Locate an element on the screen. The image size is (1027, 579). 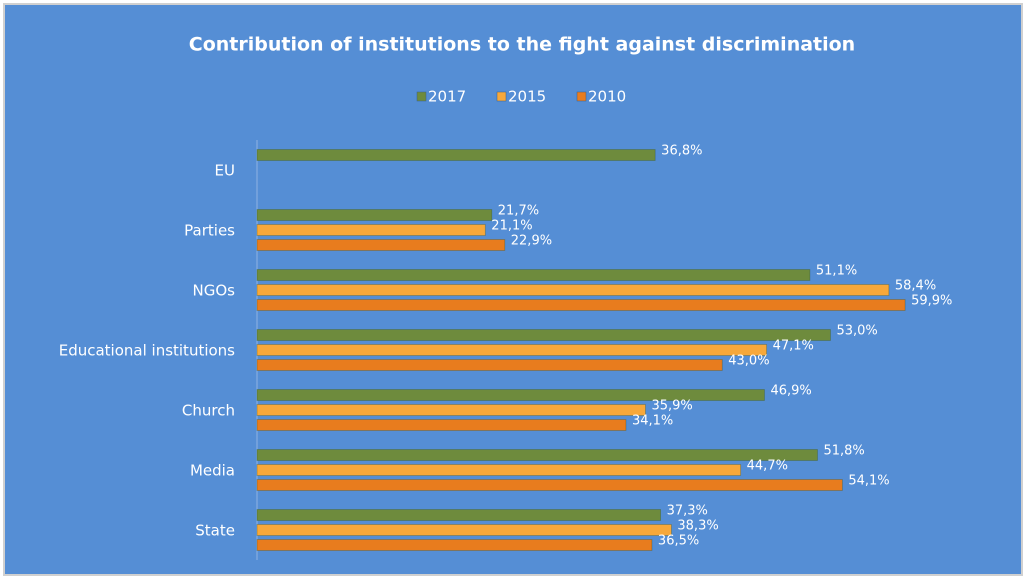
data-label: 58,4% is located at coordinates (915, 286).